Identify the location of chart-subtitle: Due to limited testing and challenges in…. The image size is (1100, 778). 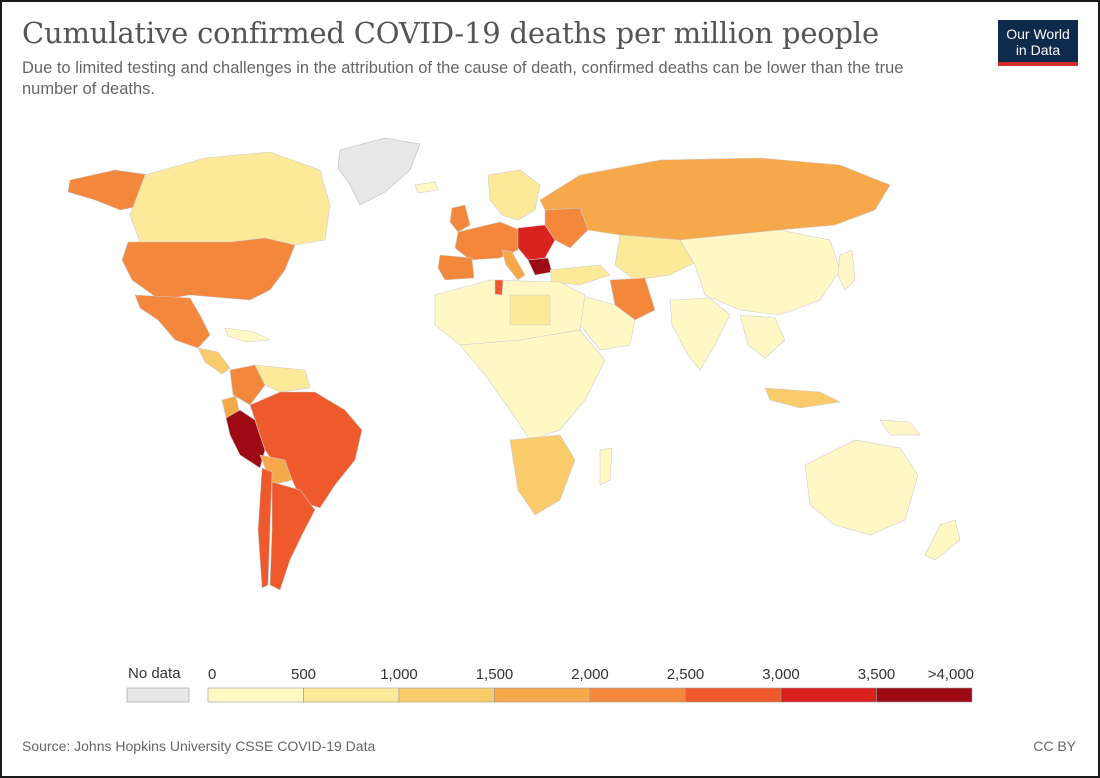
(463, 78).